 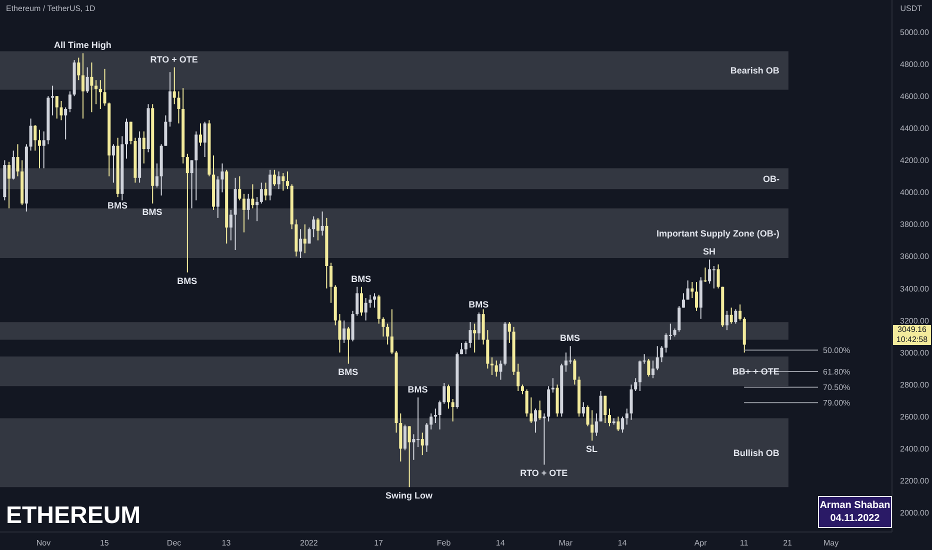 What do you see at coordinates (73, 516) in the screenshot?
I see `annotation: ETHEREUM` at bounding box center [73, 516].